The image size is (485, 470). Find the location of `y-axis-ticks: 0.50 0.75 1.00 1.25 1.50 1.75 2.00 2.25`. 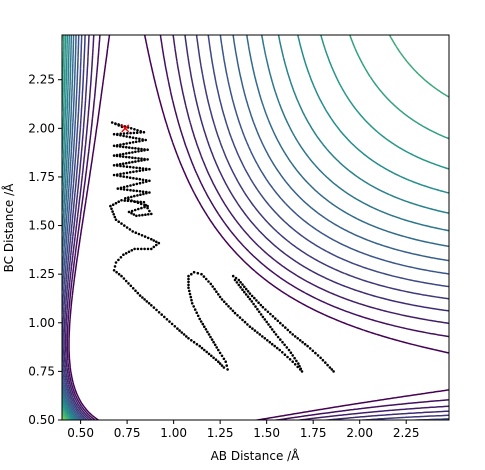

y-axis-ticks: 0.50 0.75 1.00 1.25 1.50 1.75 2.00 2.25 is located at coordinates (45, 250).